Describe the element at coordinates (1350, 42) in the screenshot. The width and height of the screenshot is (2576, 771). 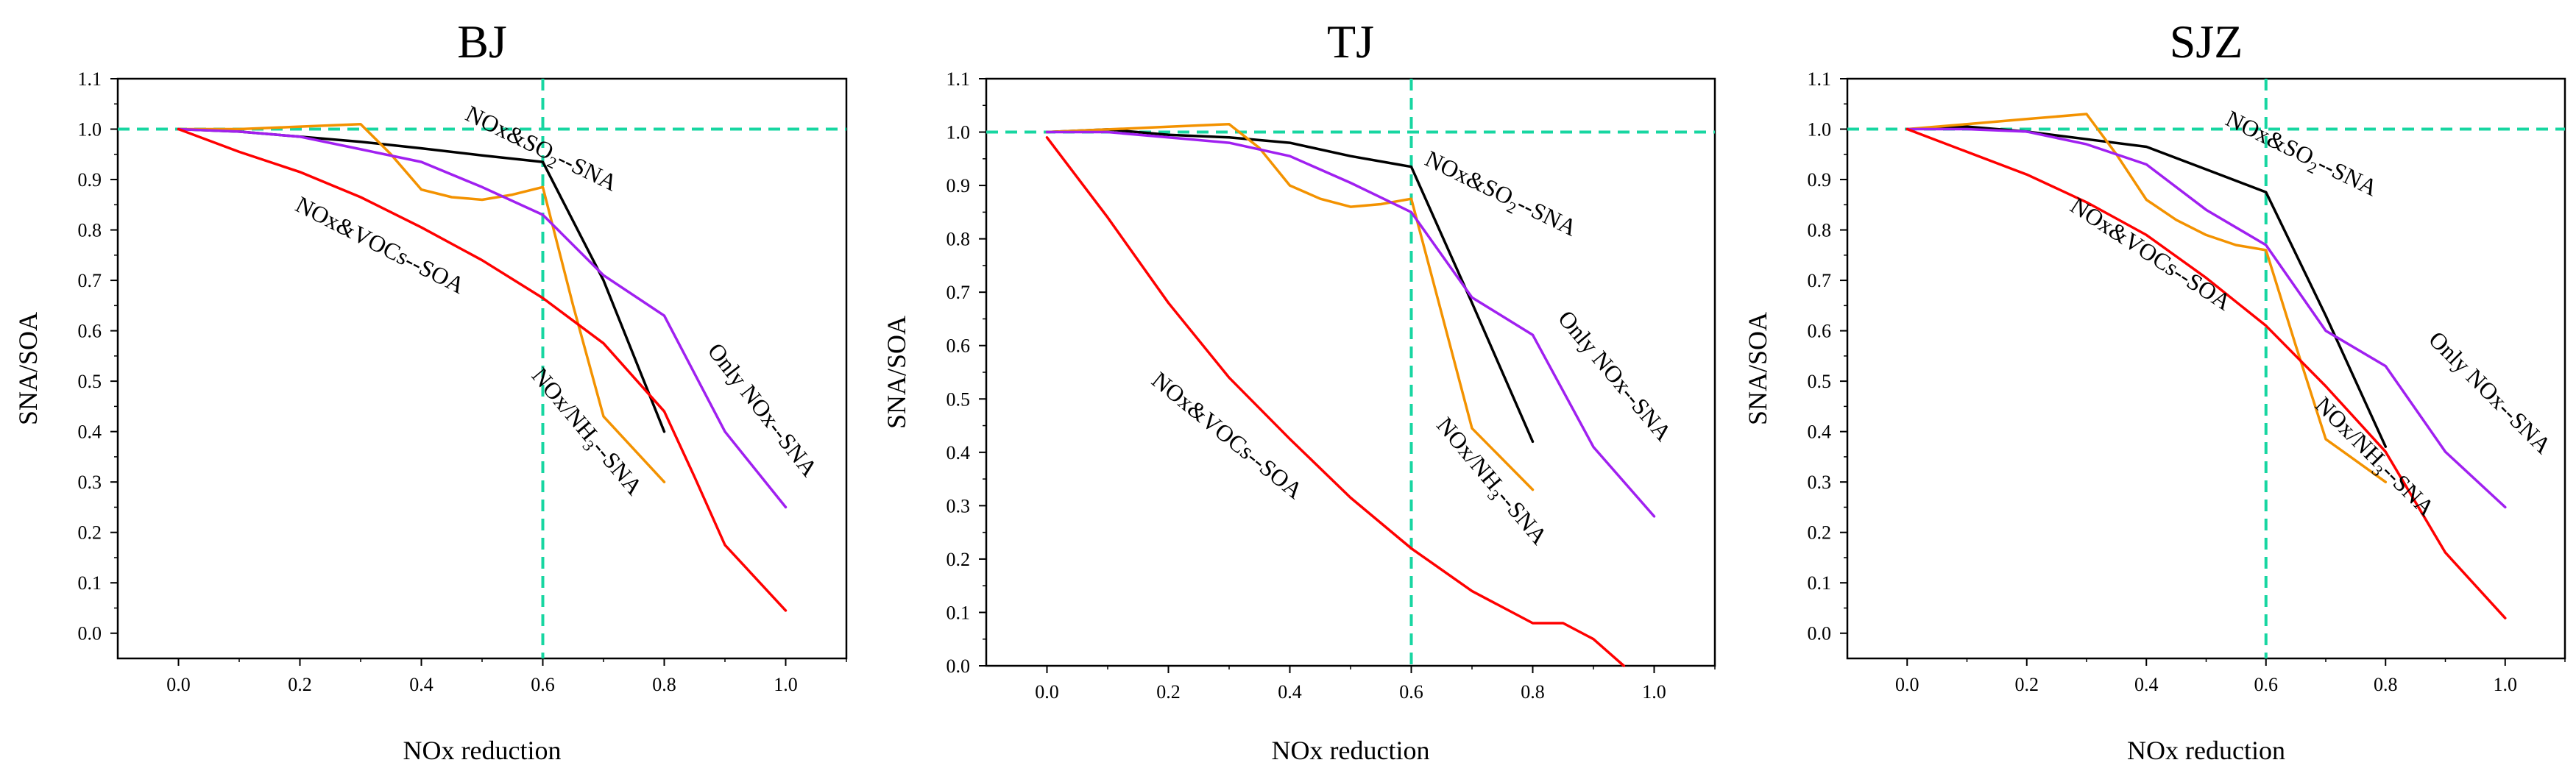
I see `chart-title: TJ` at that location.